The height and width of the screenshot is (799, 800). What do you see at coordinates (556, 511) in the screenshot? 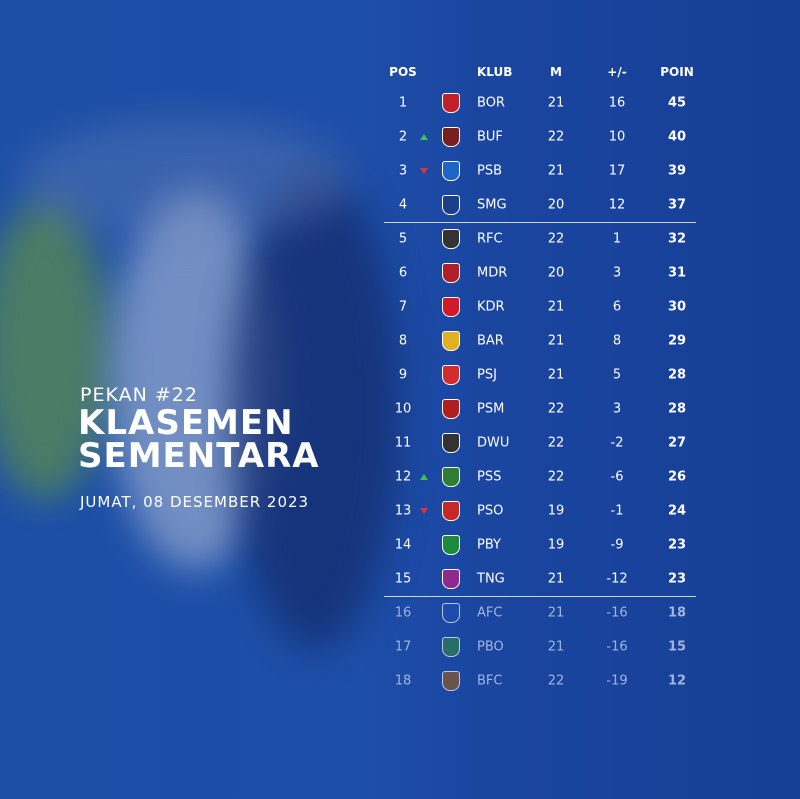
I see `matches: 19` at bounding box center [556, 511].